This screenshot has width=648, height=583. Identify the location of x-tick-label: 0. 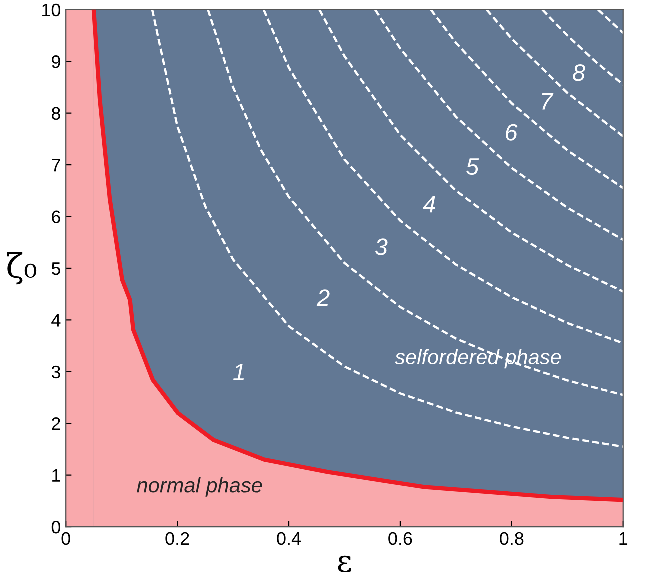
(66, 539).